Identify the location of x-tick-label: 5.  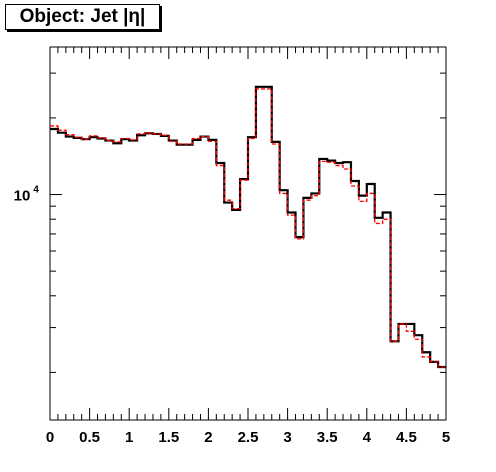
(446, 437).